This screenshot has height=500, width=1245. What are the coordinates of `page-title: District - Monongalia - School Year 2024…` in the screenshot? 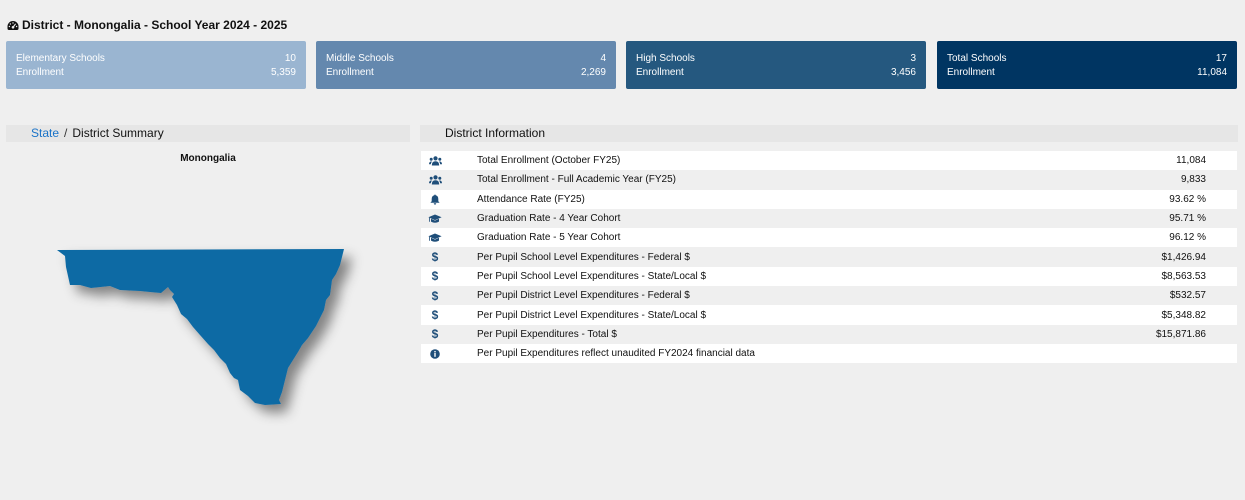 It's located at (147, 25).